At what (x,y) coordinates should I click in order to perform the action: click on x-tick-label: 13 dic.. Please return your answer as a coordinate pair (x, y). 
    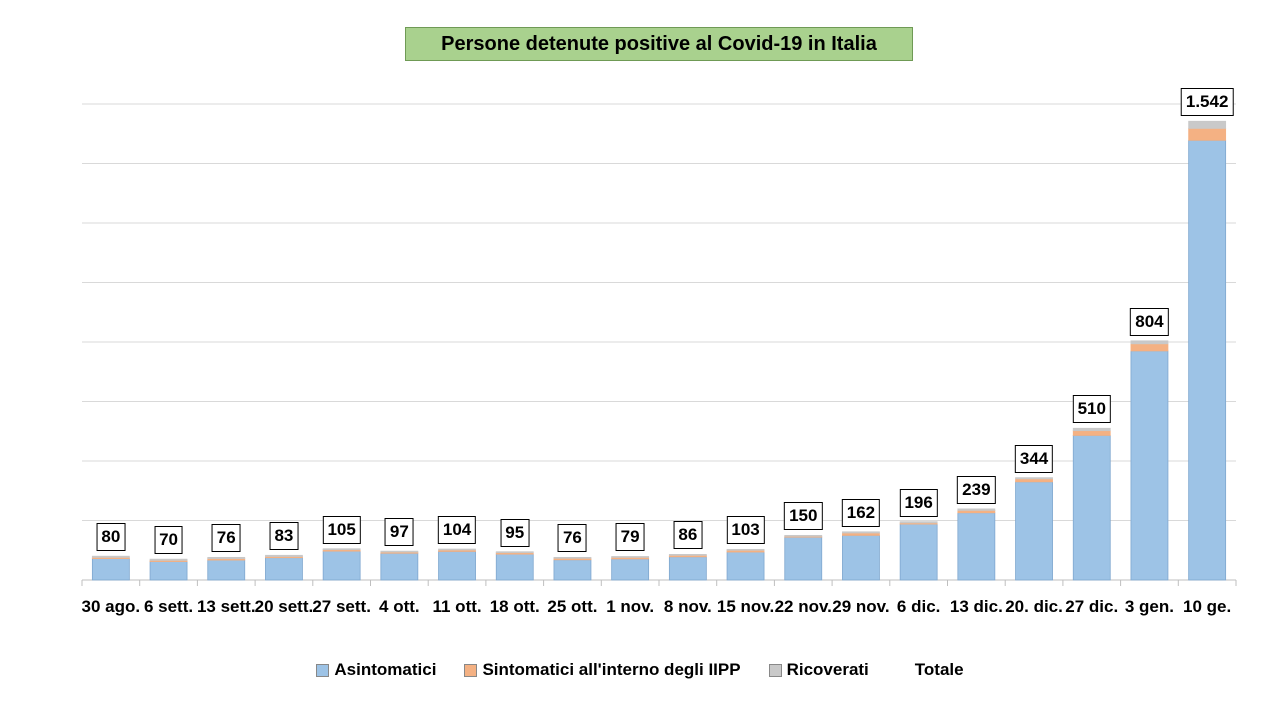
    Looking at the image, I should click on (976, 606).